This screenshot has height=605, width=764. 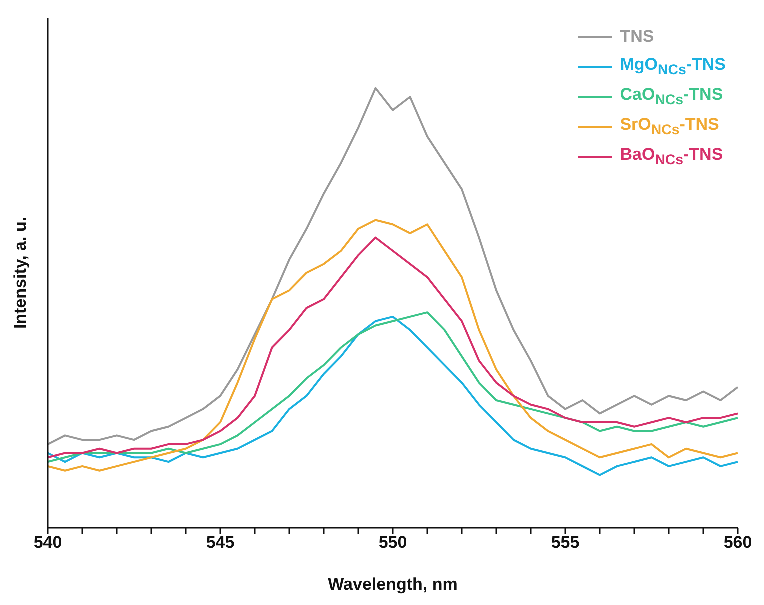 I want to click on x-tick-label: 540, so click(x=48, y=542).